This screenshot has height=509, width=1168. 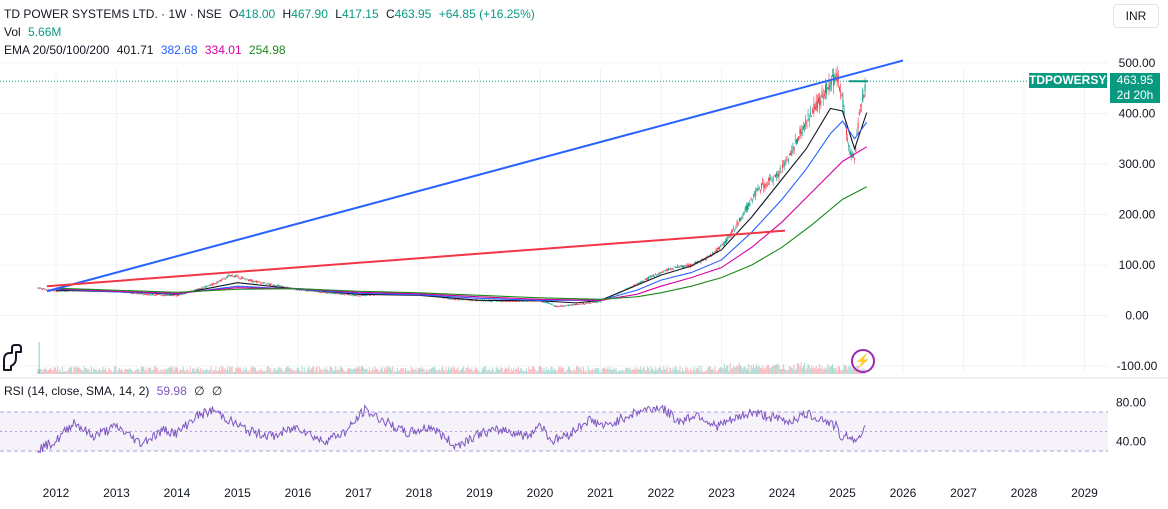 I want to click on rsi-legend: RSI (14, close, SMA, 14, 2) 59.98 ∅ ∅, so click(x=115, y=391).